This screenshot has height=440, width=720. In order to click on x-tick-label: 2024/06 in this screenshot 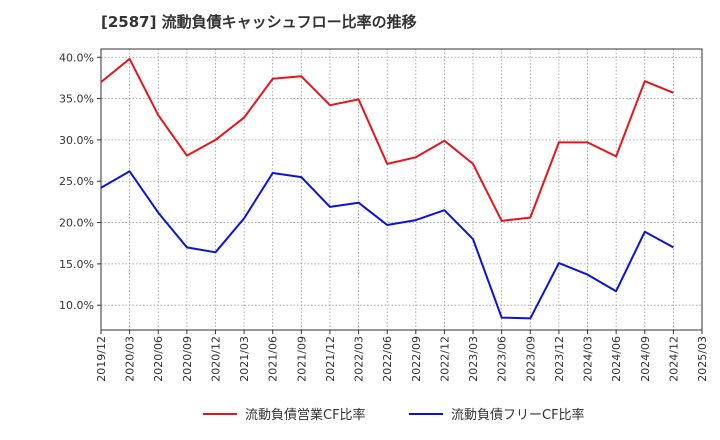, I will do `click(616, 359)`.